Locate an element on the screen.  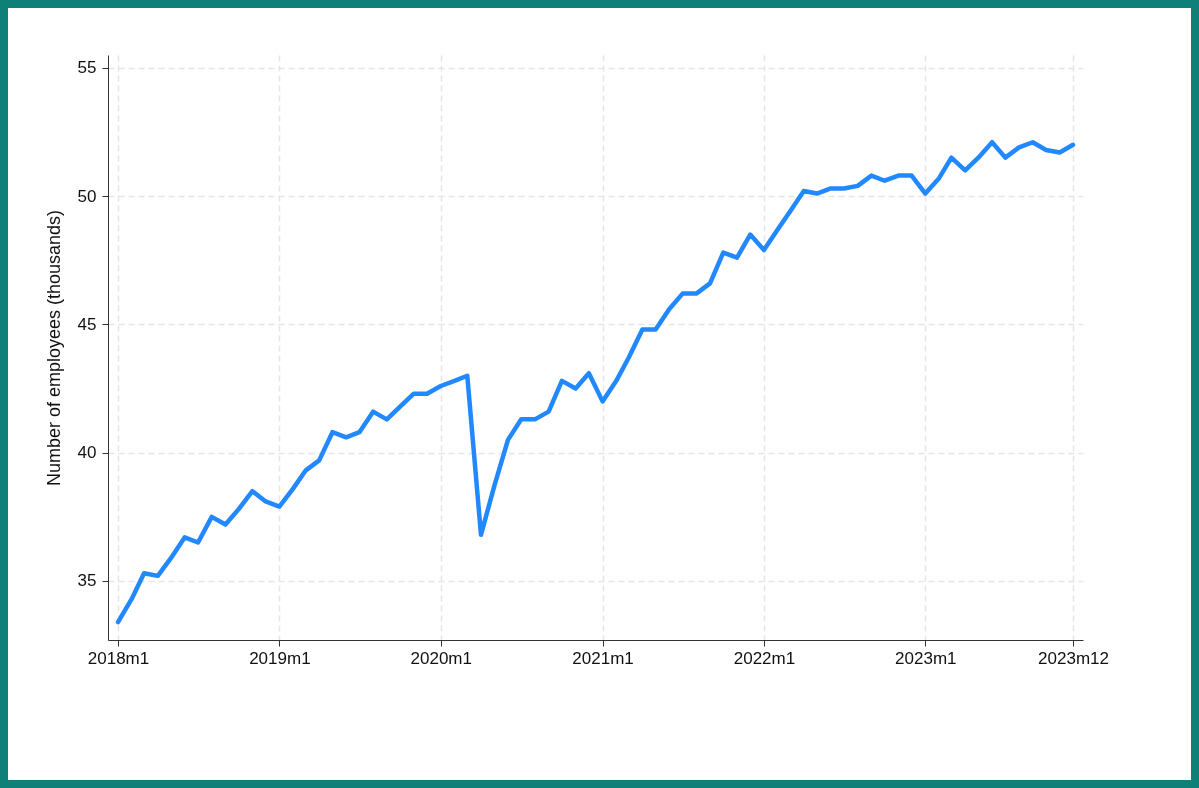
y-axis-title: Number of employees (thousands) is located at coordinates (53, 348).